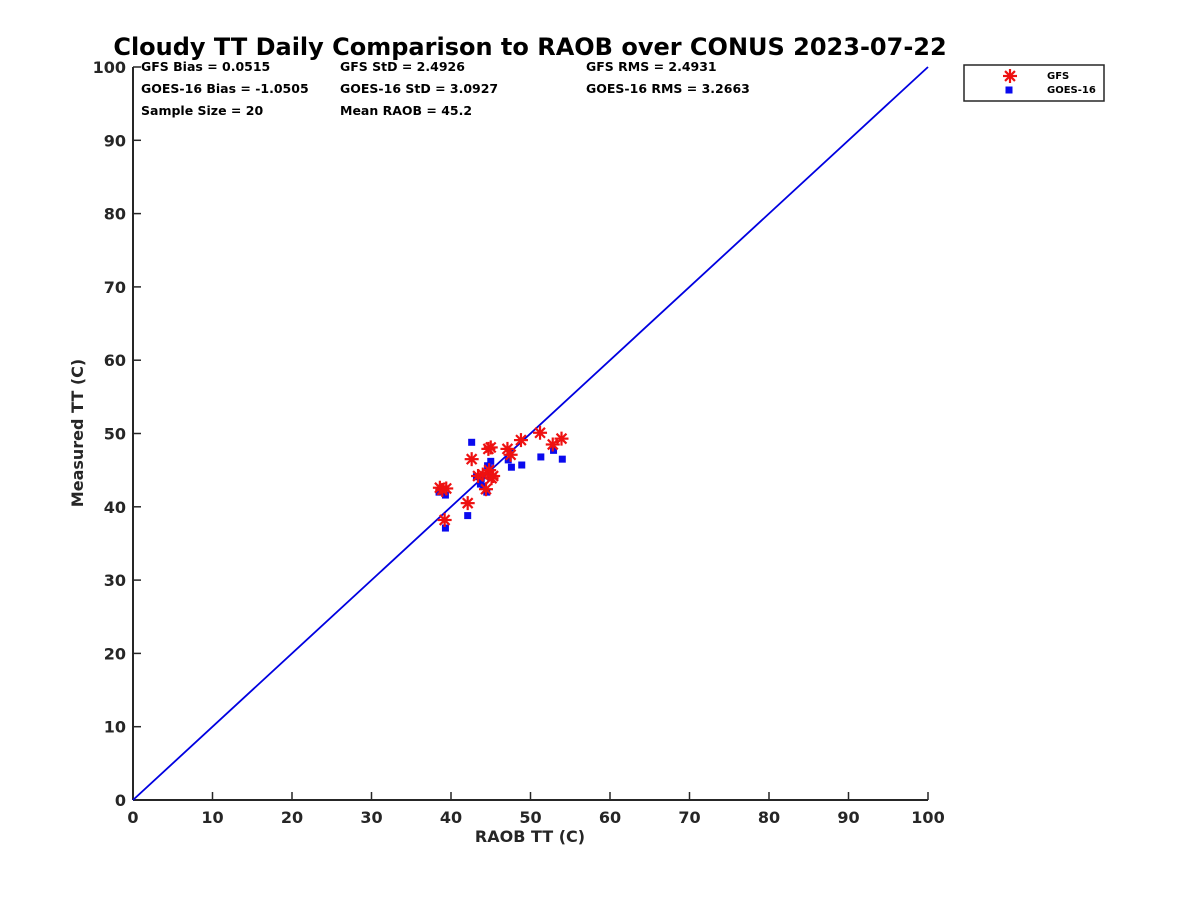  What do you see at coordinates (115, 360) in the screenshot?
I see `y-tick-label: 60` at bounding box center [115, 360].